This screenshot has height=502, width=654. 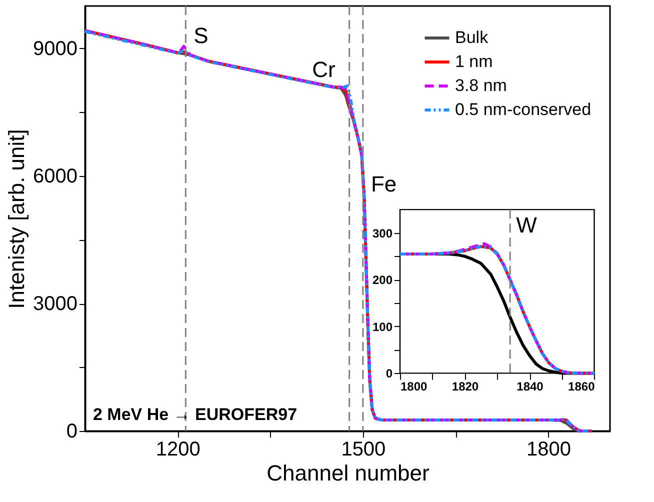 What do you see at coordinates (195, 414) in the screenshot?
I see `annotation: 2 MeV He → EUROFER97` at bounding box center [195, 414].